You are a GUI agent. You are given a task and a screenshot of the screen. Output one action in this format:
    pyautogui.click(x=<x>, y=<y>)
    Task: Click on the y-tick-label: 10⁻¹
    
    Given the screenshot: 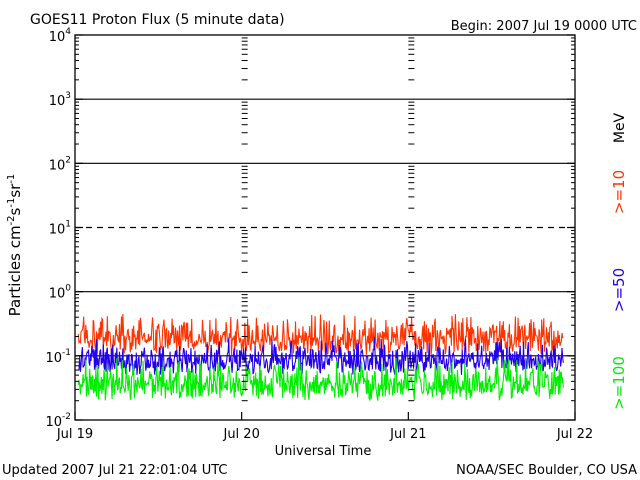 What is the action you would take?
    pyautogui.click(x=58, y=357)
    